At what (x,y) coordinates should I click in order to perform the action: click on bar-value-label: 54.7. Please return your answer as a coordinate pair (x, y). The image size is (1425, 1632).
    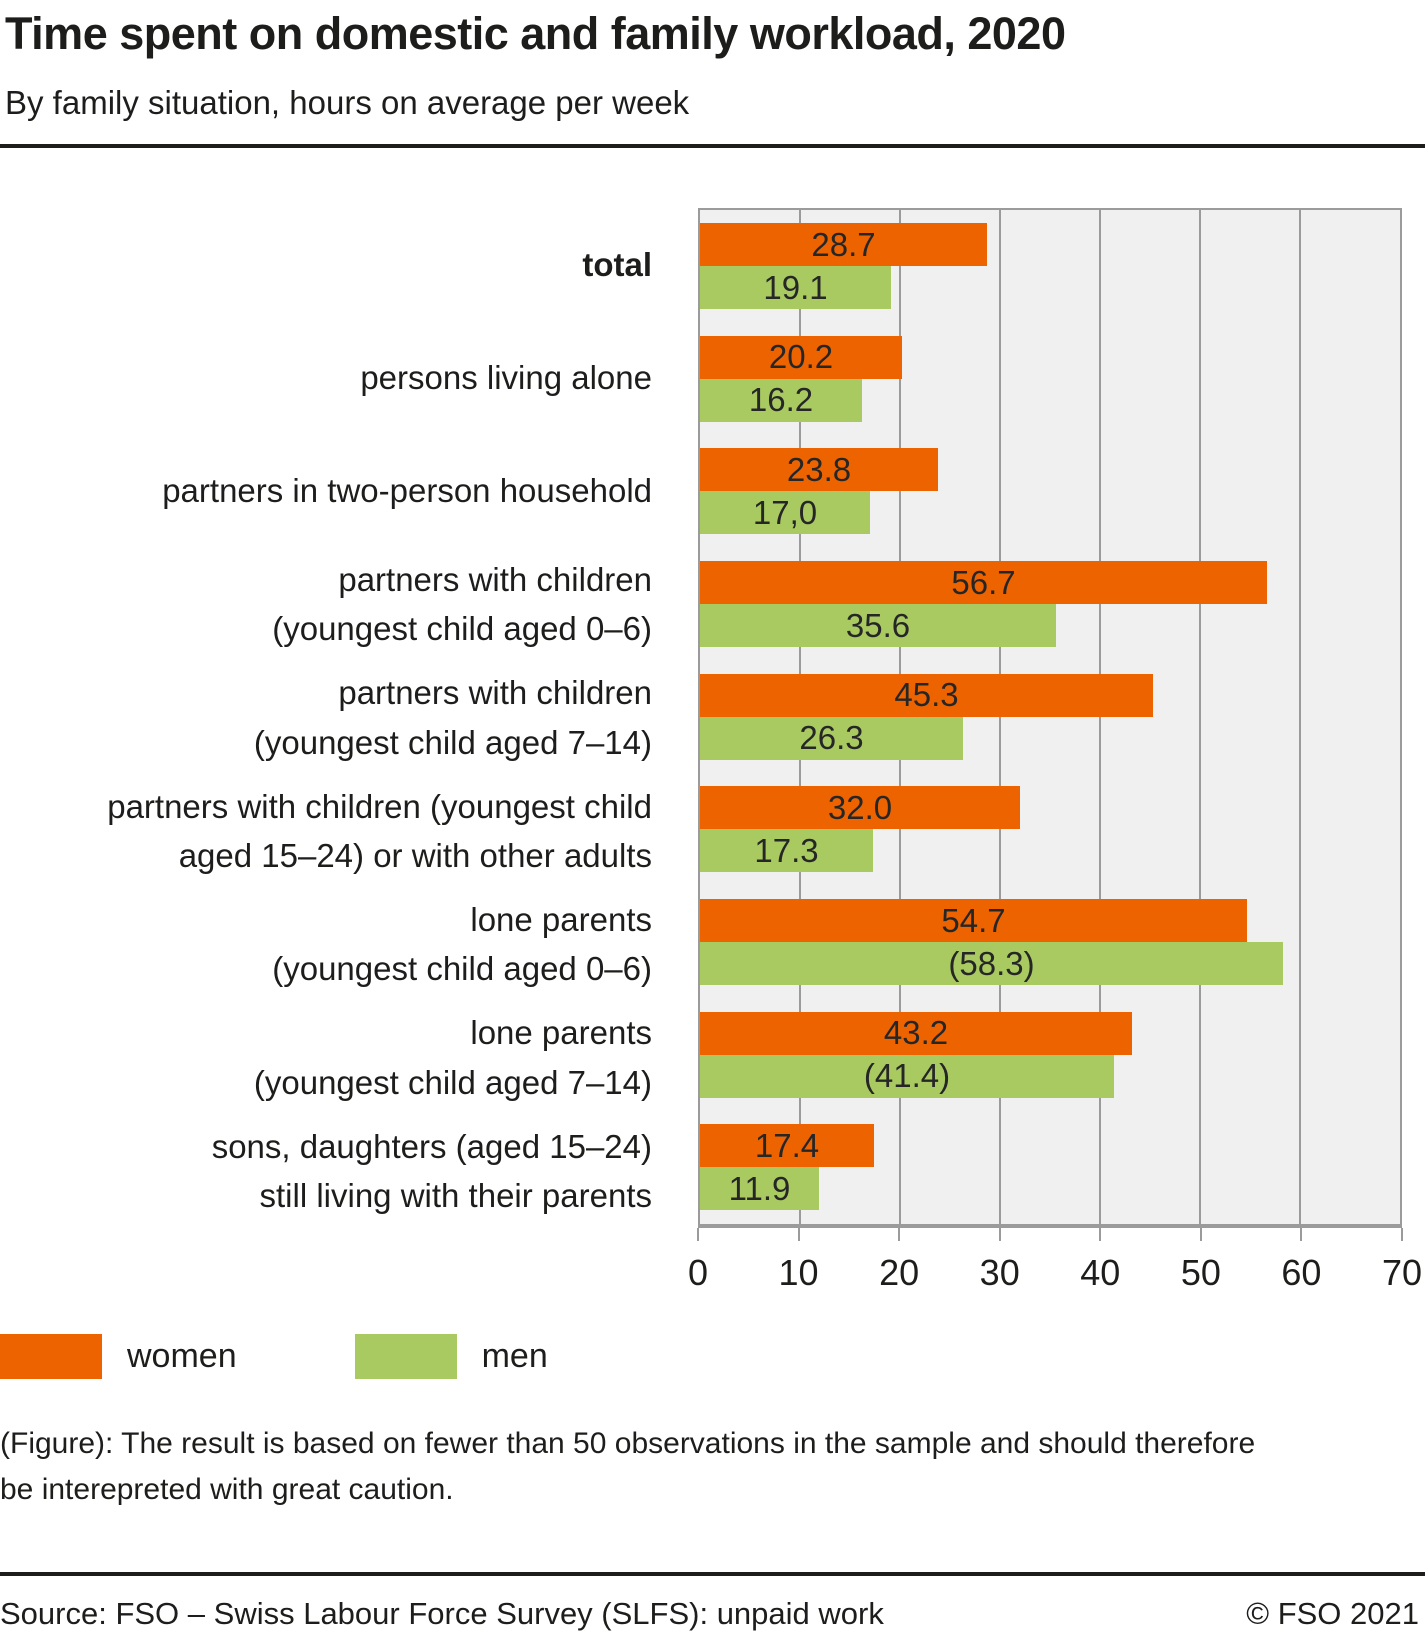
    Looking at the image, I should click on (973, 920).